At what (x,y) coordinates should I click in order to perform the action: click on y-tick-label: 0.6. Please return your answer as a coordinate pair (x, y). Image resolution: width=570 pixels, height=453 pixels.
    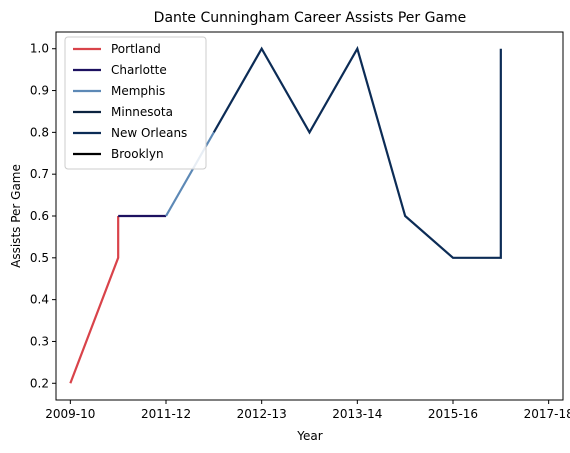
    Looking at the image, I should click on (39, 216).